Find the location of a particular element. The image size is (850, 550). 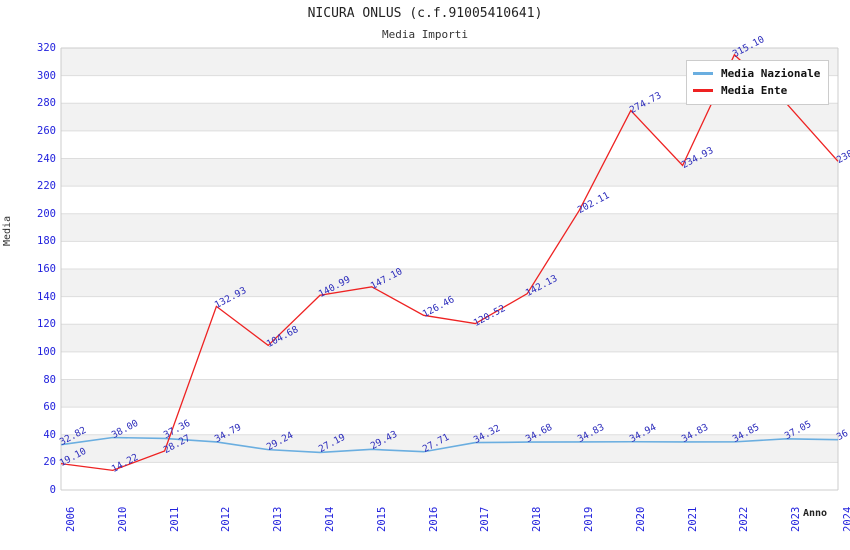

x-tick-label: 2021 is located at coordinates (692, 519).